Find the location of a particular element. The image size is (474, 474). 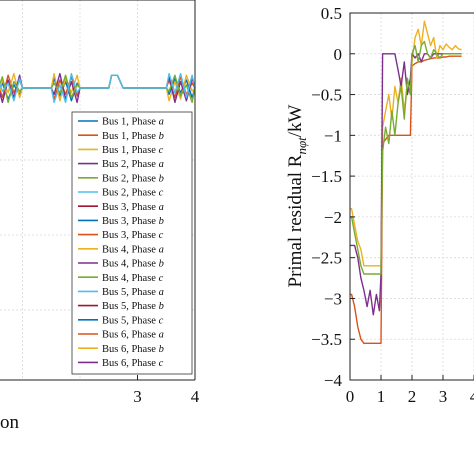

right-x-tick-label: 4 is located at coordinates (472, 396).